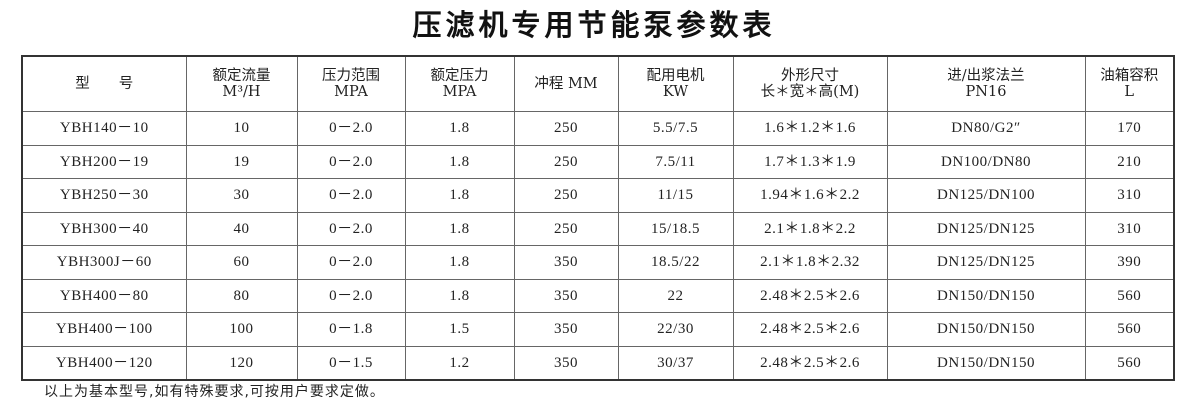 The image size is (1188, 404). What do you see at coordinates (810, 92) in the screenshot?
I see `header-unit: 长＊宽＊高(M)` at bounding box center [810, 92].